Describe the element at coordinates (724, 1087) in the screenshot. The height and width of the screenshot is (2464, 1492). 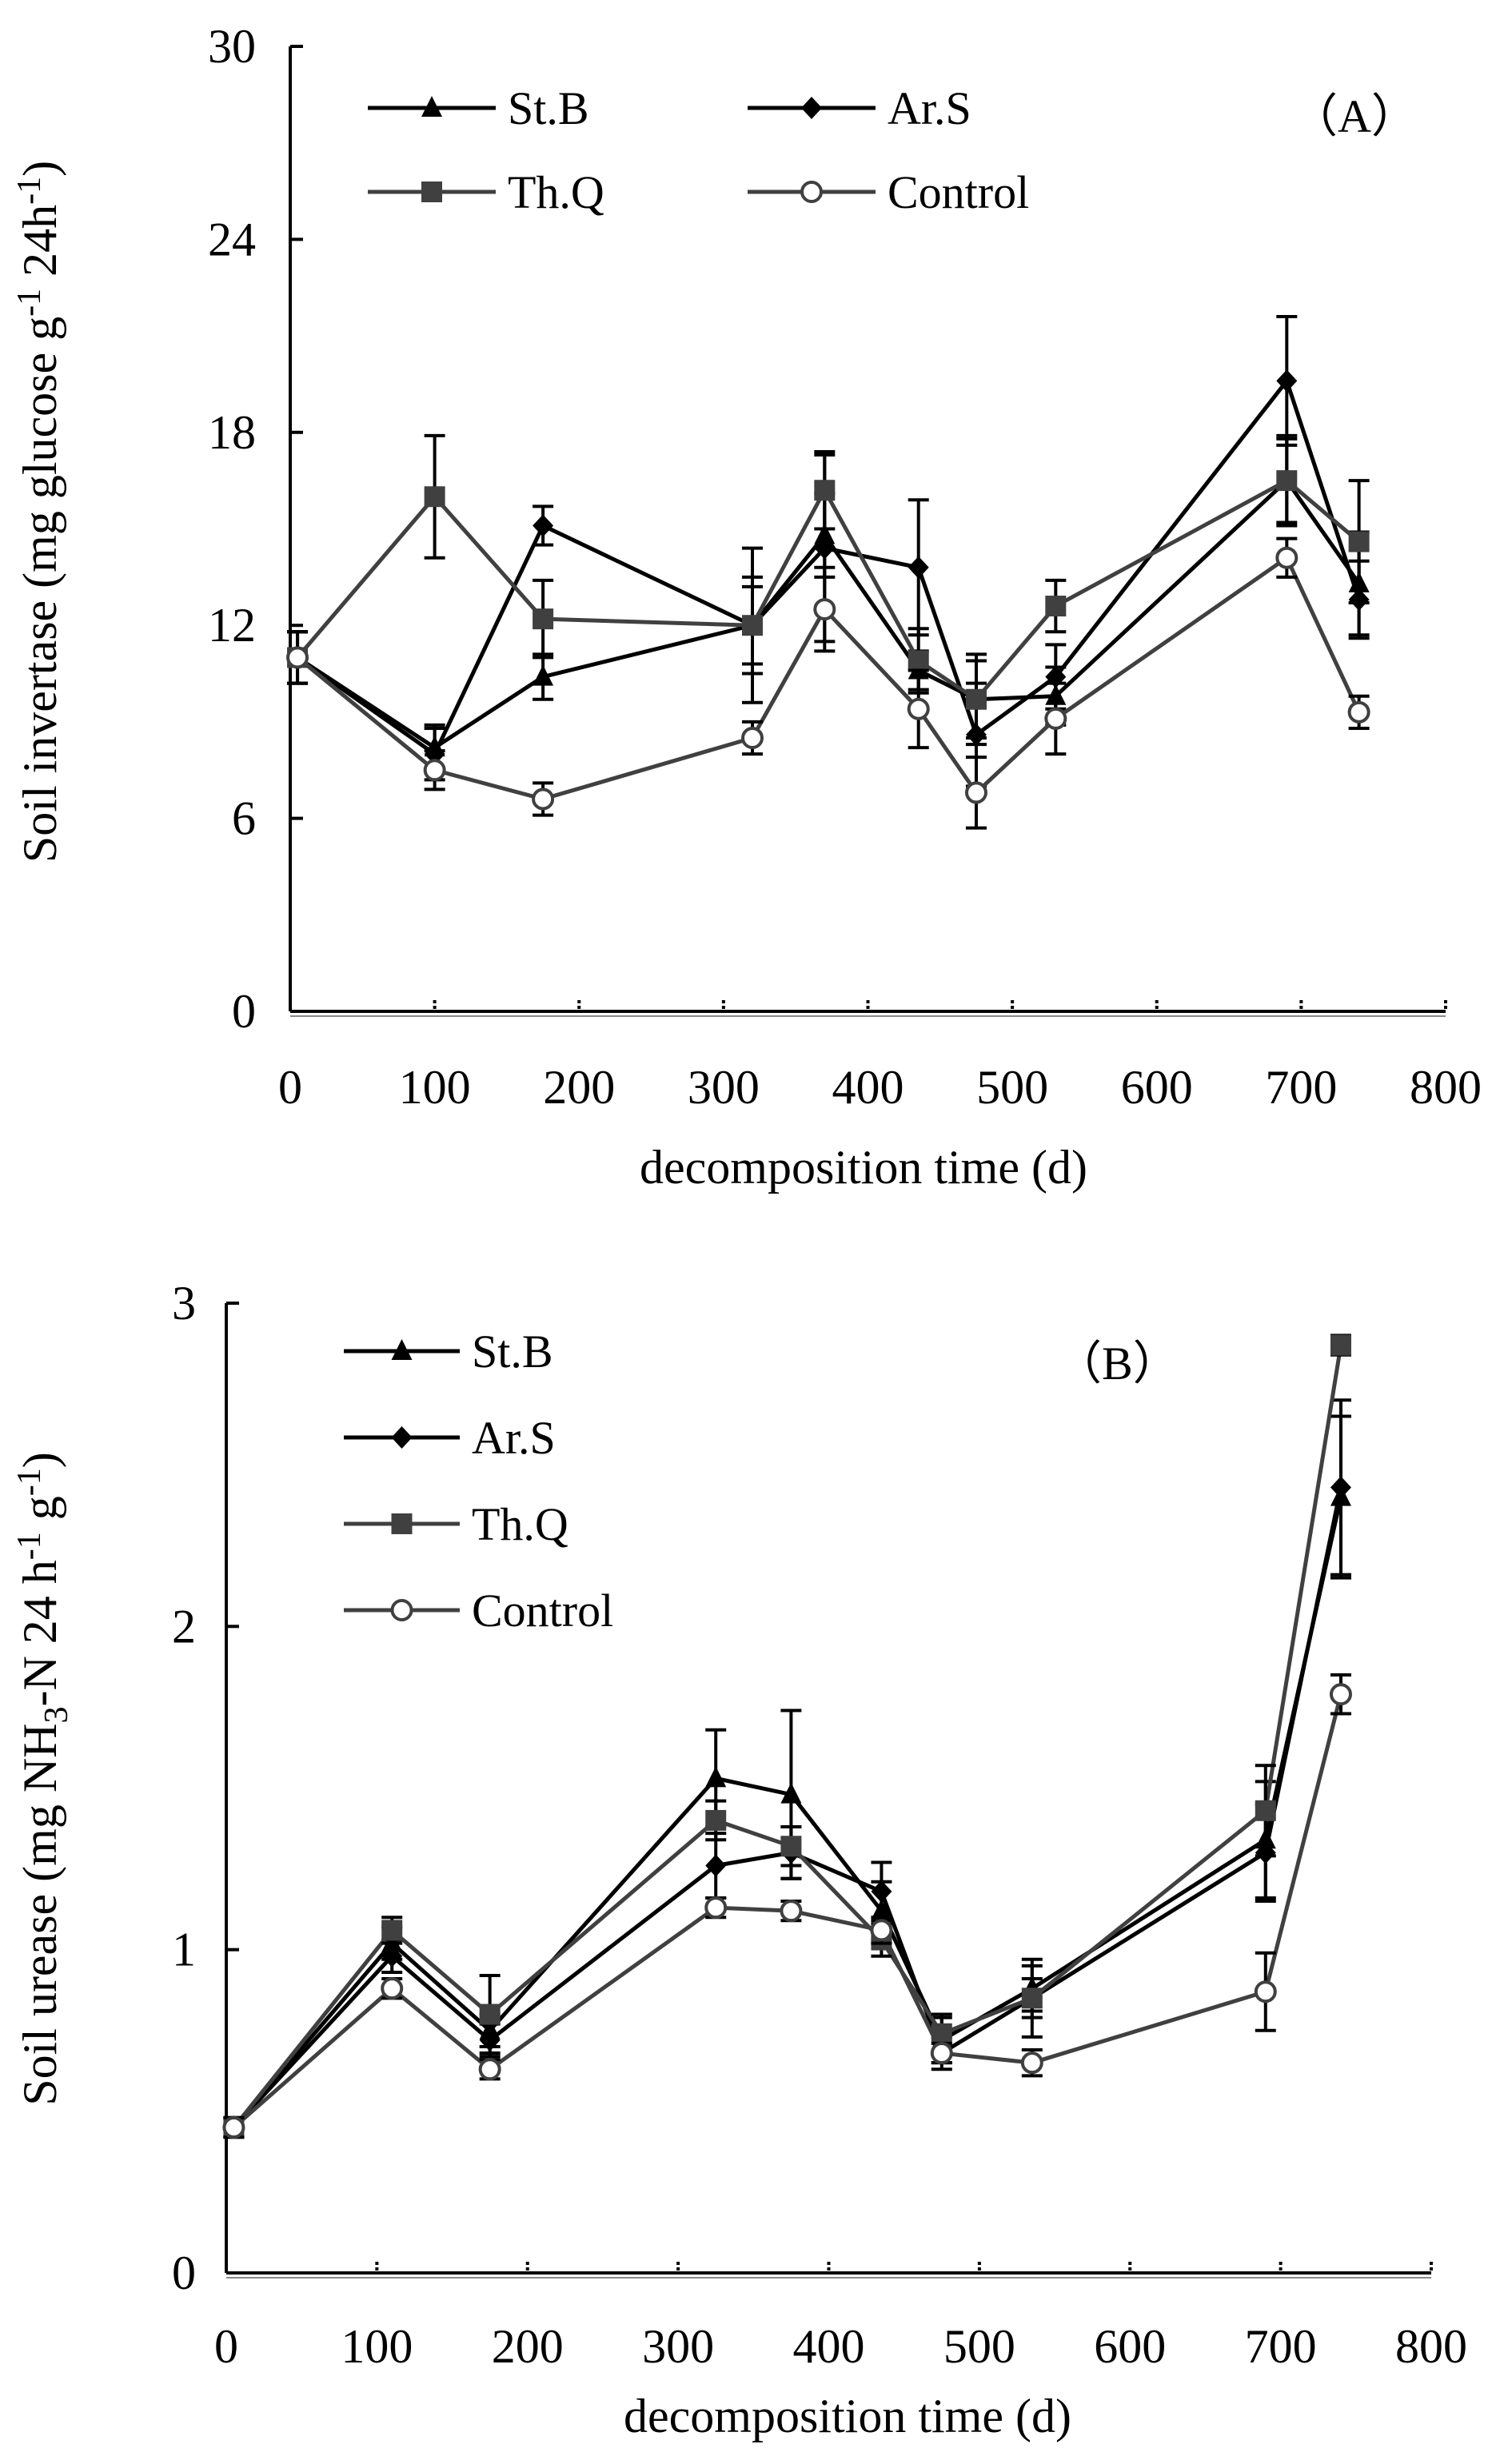
I see `x-tick-label-a: 300` at that location.